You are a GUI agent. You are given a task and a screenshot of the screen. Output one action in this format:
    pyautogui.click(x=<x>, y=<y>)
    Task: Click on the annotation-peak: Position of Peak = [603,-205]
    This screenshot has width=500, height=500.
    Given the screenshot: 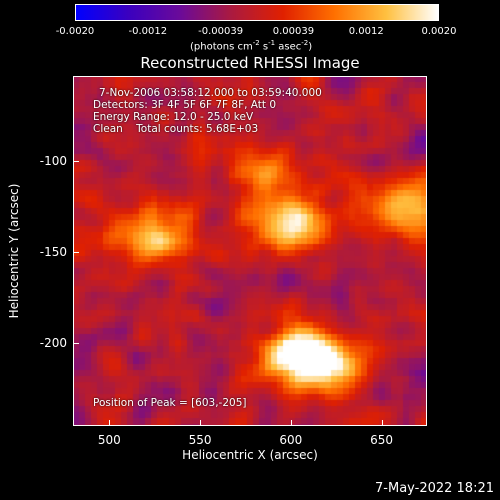 What is the action you would take?
    pyautogui.click(x=170, y=403)
    